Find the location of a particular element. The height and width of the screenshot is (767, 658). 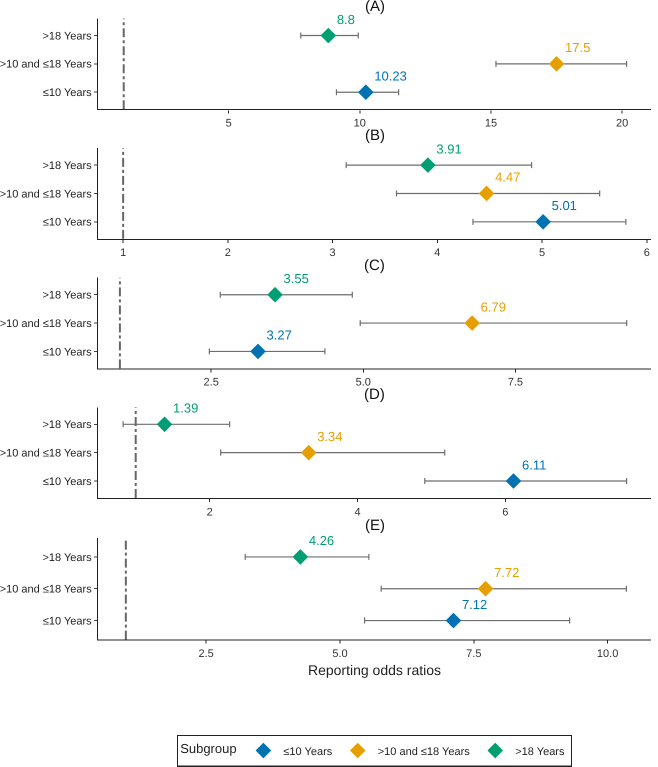

data-label: 7.12 is located at coordinates (475, 604).